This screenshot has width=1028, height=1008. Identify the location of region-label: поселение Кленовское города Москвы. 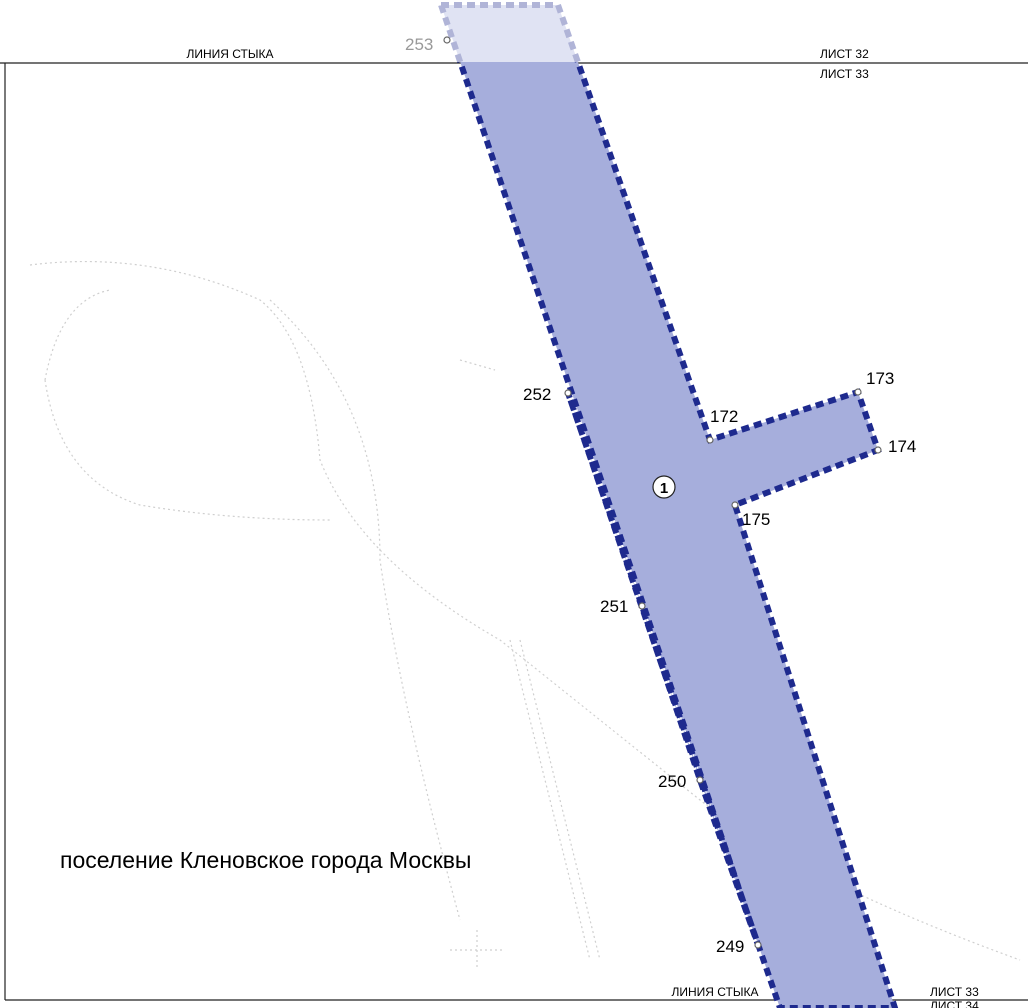
(265, 860).